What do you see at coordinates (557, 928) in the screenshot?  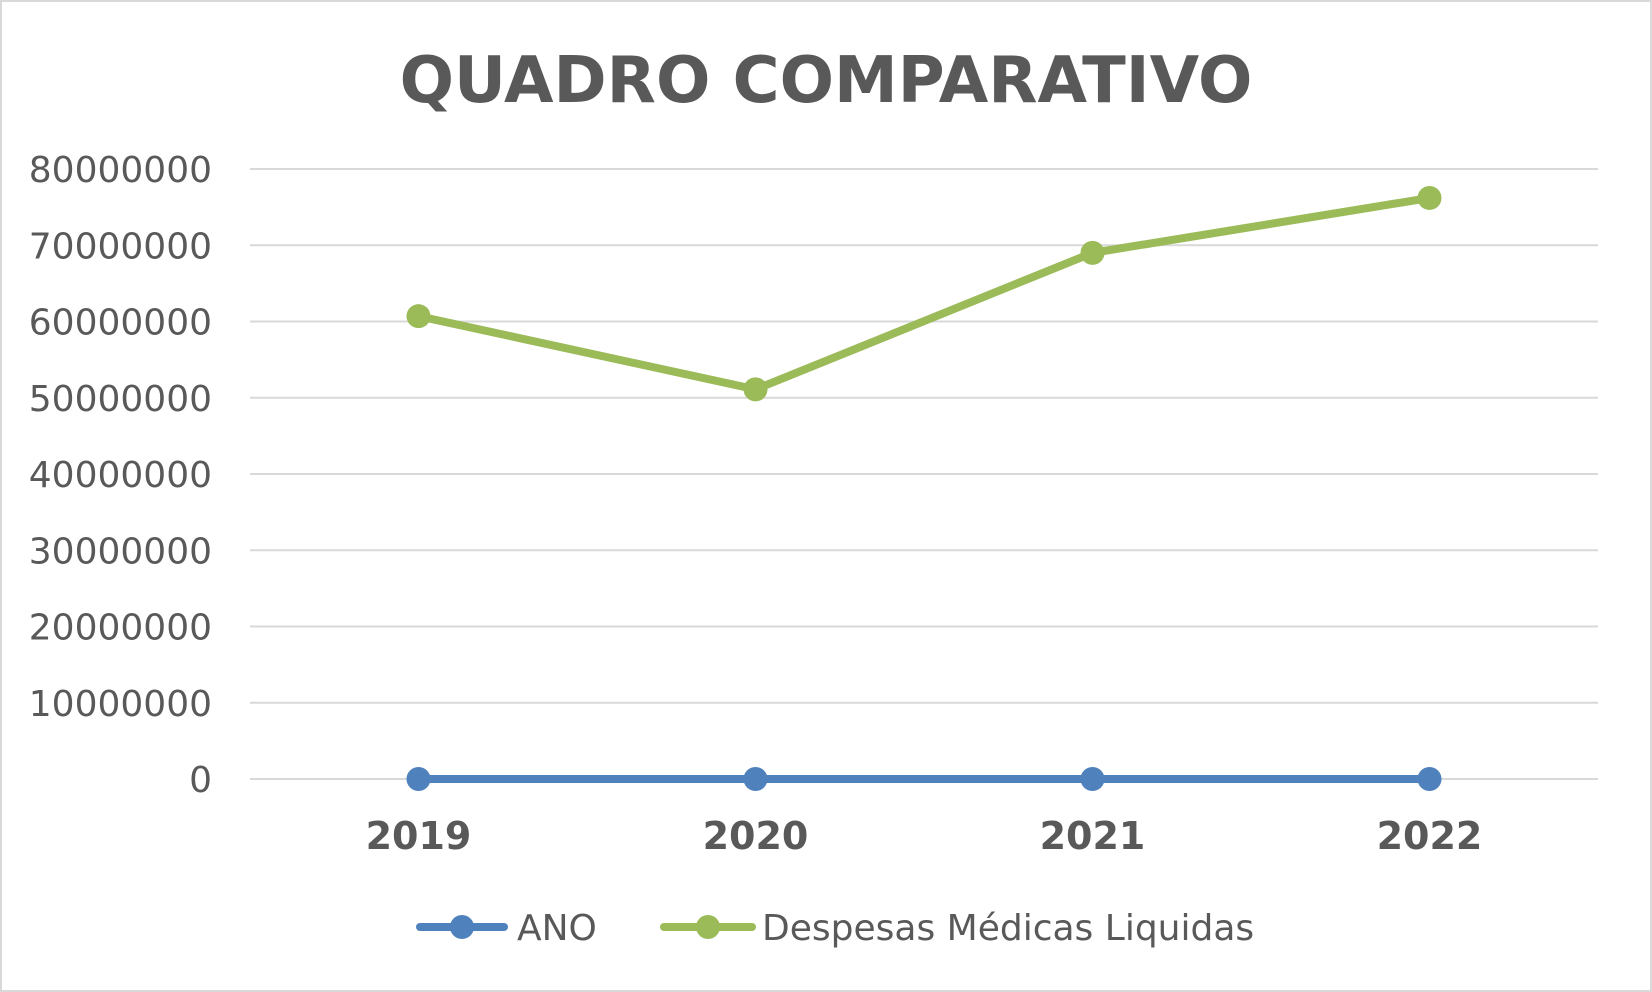 I see `legend-label: ANO` at bounding box center [557, 928].